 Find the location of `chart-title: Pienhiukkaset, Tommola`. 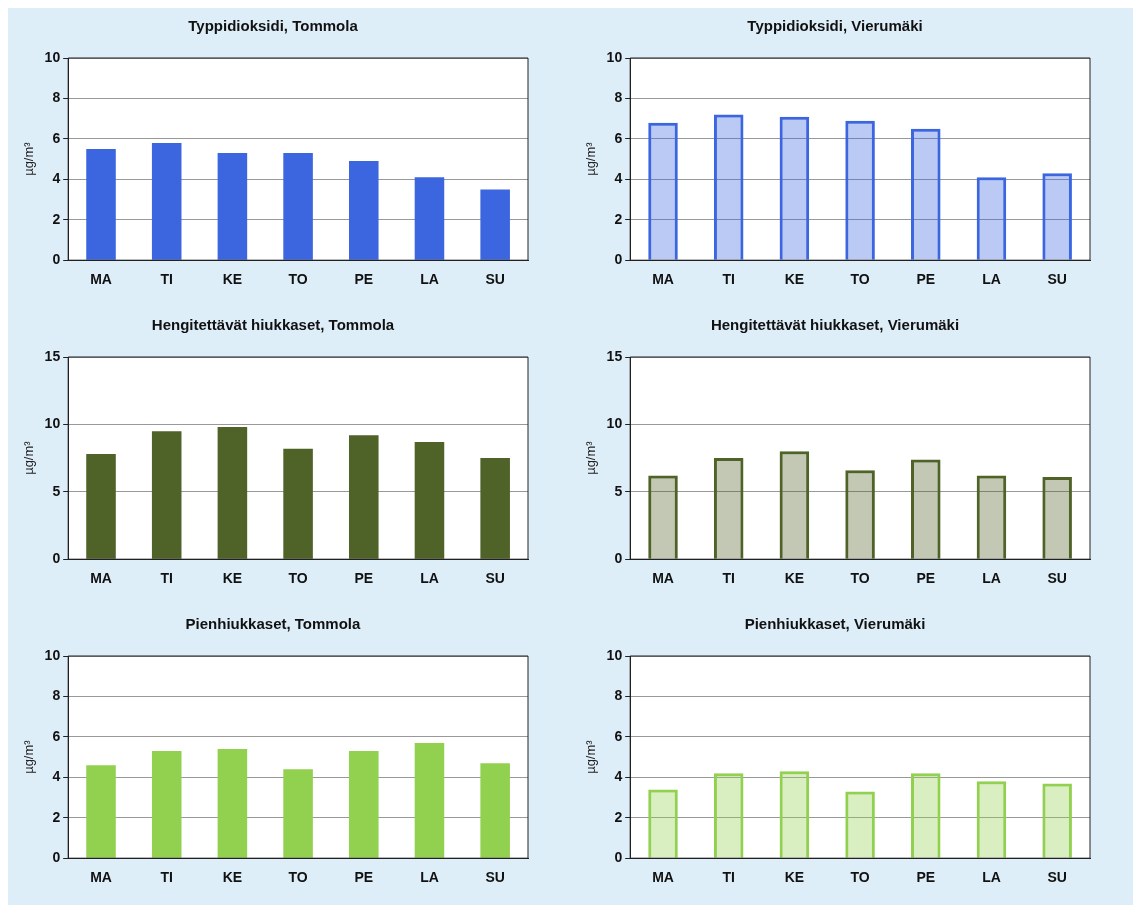

chart-title: Pienhiukkaset, Tommola is located at coordinates (273, 624).